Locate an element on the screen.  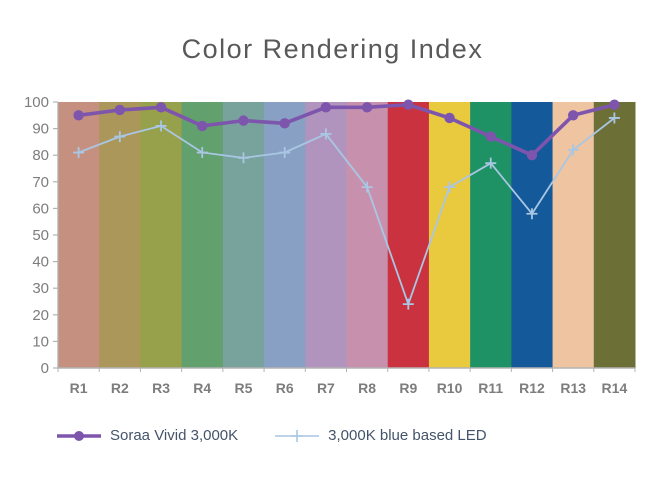
x-tick-label: R10 is located at coordinates (450, 388).